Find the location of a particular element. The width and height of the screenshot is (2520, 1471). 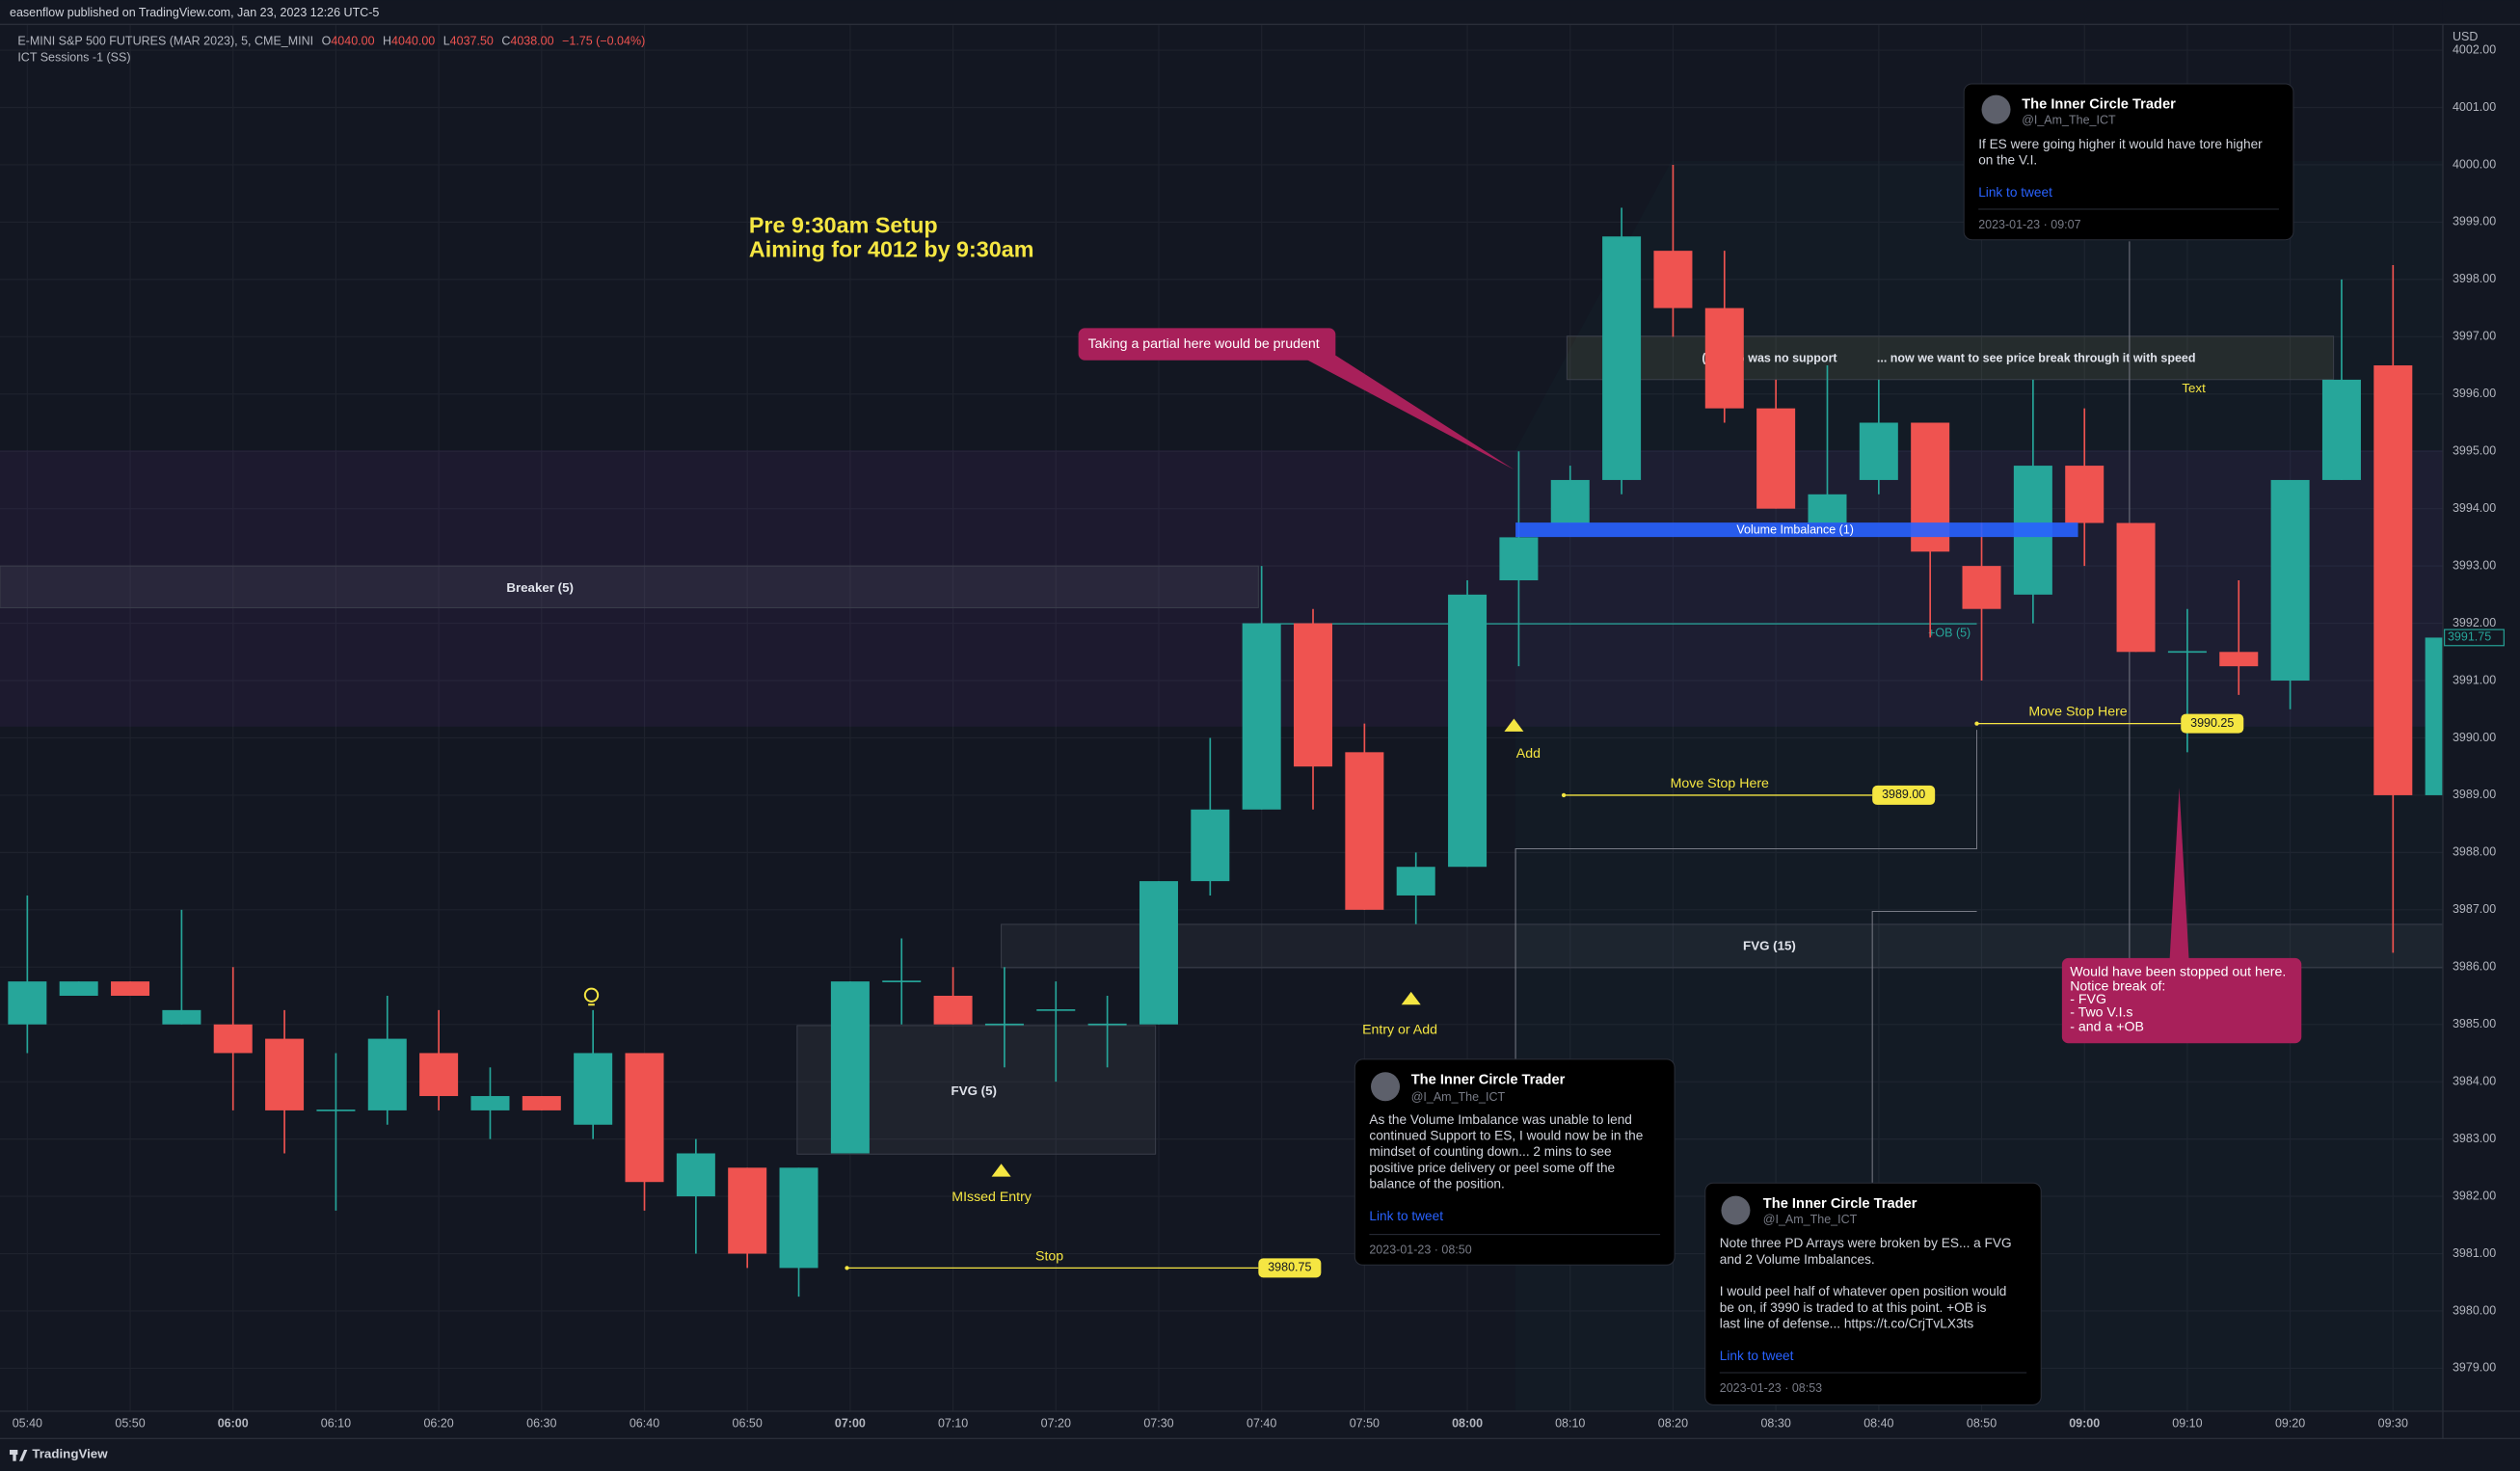

callout-text: Notice break of: is located at coordinates (2117, 987).